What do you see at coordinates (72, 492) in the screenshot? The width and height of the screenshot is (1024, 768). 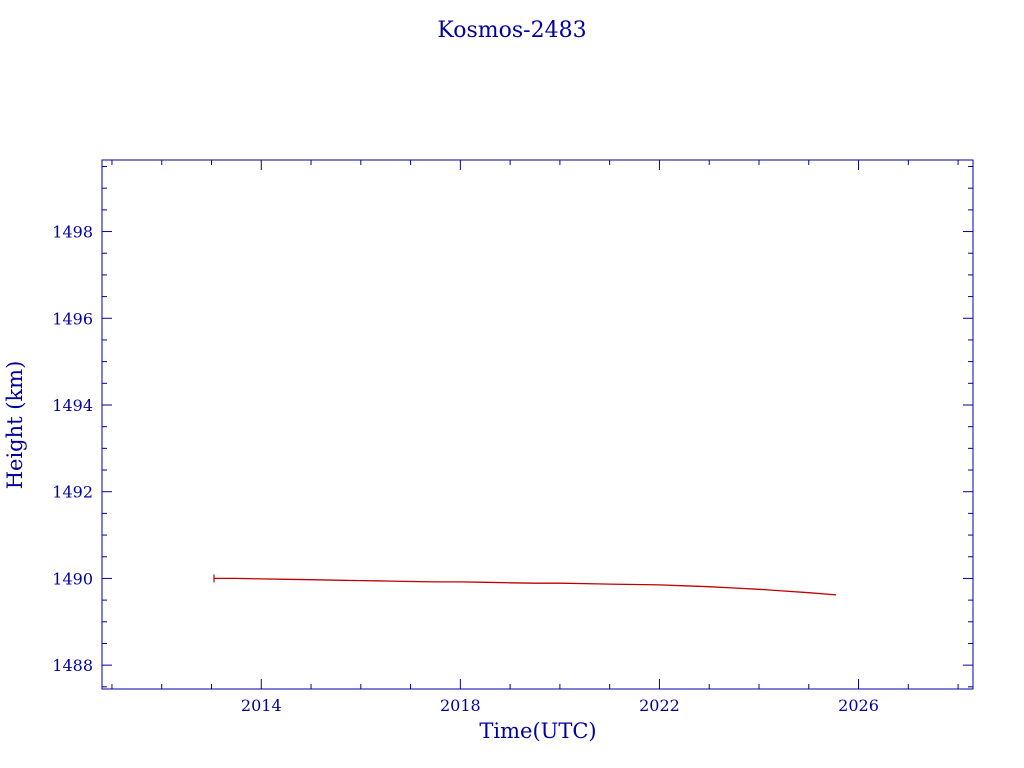 I see `y-tick-label: 1492` at bounding box center [72, 492].